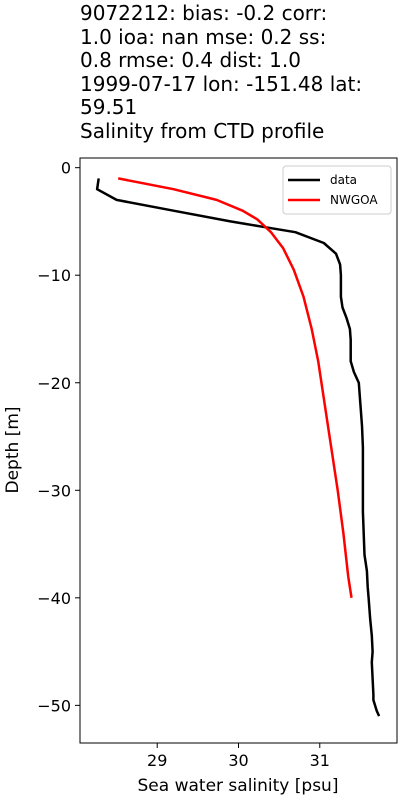 The height and width of the screenshot is (800, 400). Describe the element at coordinates (54, 275) in the screenshot. I see `y-tick-label: −10` at that location.